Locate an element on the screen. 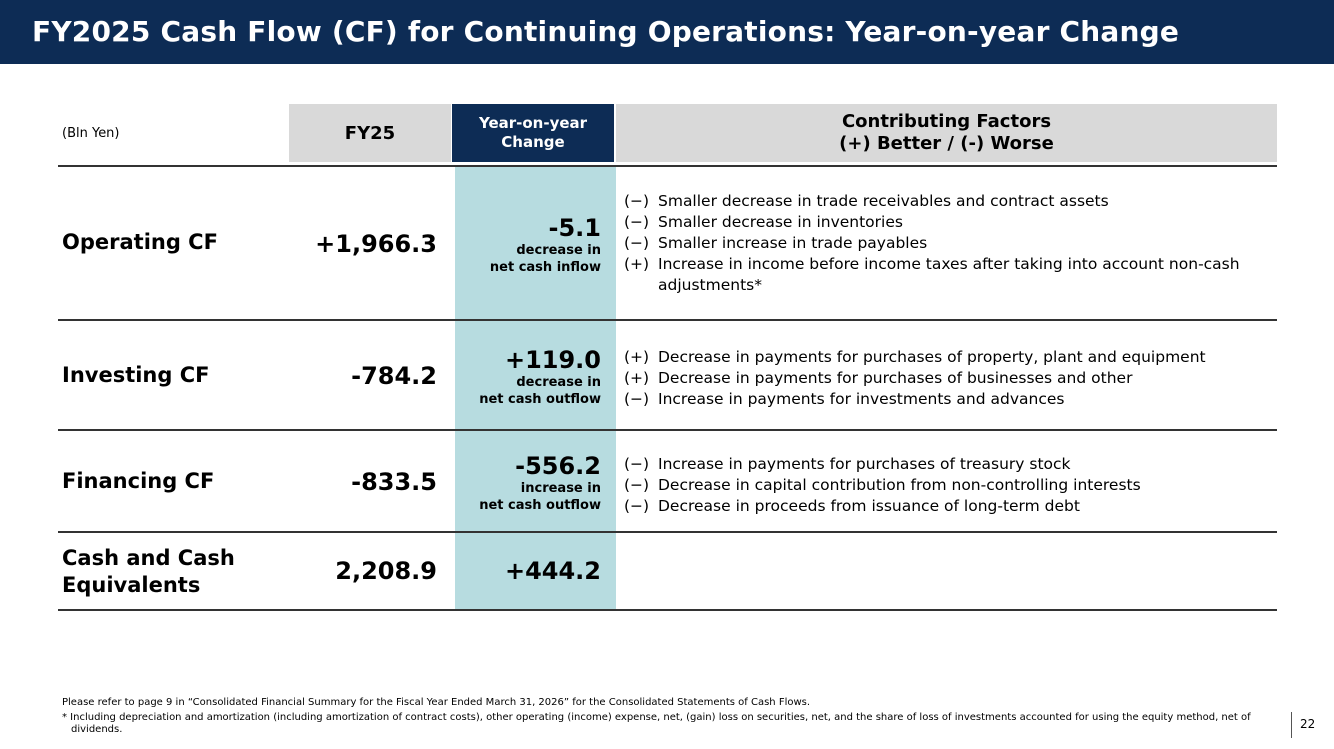 This screenshot has height=749, width=1334. column-header-fy25: FY25 is located at coordinates (370, 133).